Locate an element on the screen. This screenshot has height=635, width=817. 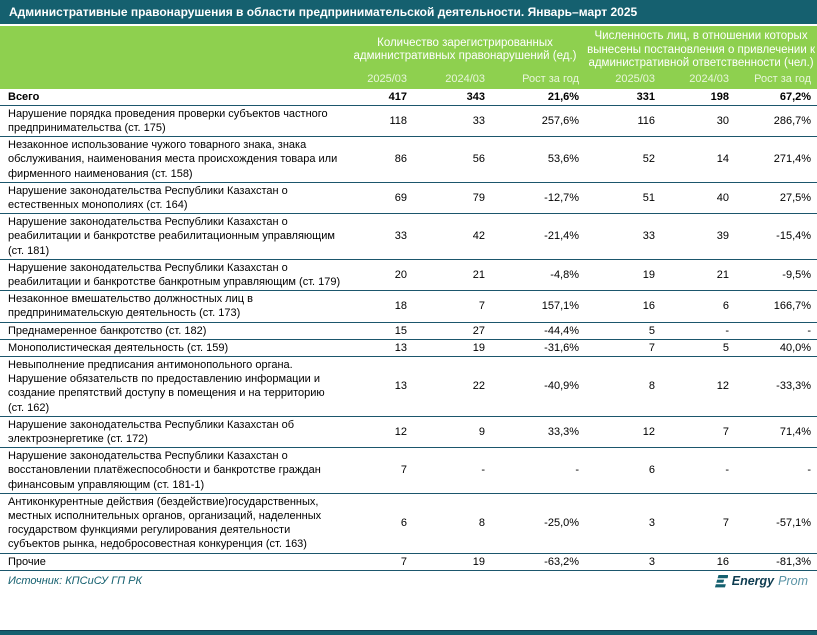
row-value: -12,7% is located at coordinates (538, 198).